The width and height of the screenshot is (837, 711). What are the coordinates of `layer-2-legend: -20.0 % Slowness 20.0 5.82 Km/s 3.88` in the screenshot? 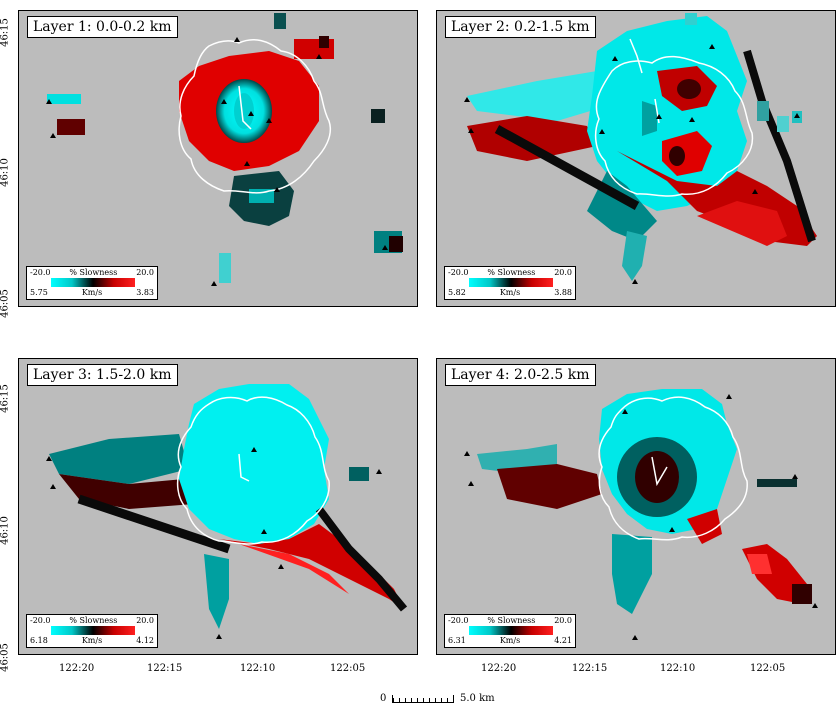 It's located at (510, 283).